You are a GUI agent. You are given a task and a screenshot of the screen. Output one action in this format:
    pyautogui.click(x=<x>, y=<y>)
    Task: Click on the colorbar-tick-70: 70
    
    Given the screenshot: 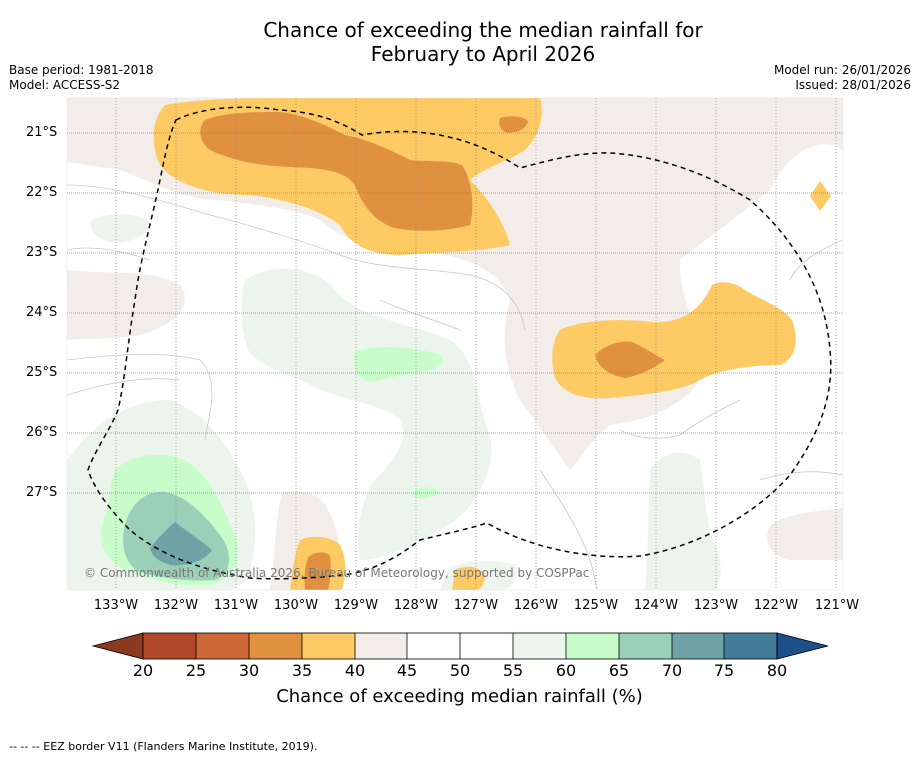 What is the action you would take?
    pyautogui.click(x=672, y=670)
    